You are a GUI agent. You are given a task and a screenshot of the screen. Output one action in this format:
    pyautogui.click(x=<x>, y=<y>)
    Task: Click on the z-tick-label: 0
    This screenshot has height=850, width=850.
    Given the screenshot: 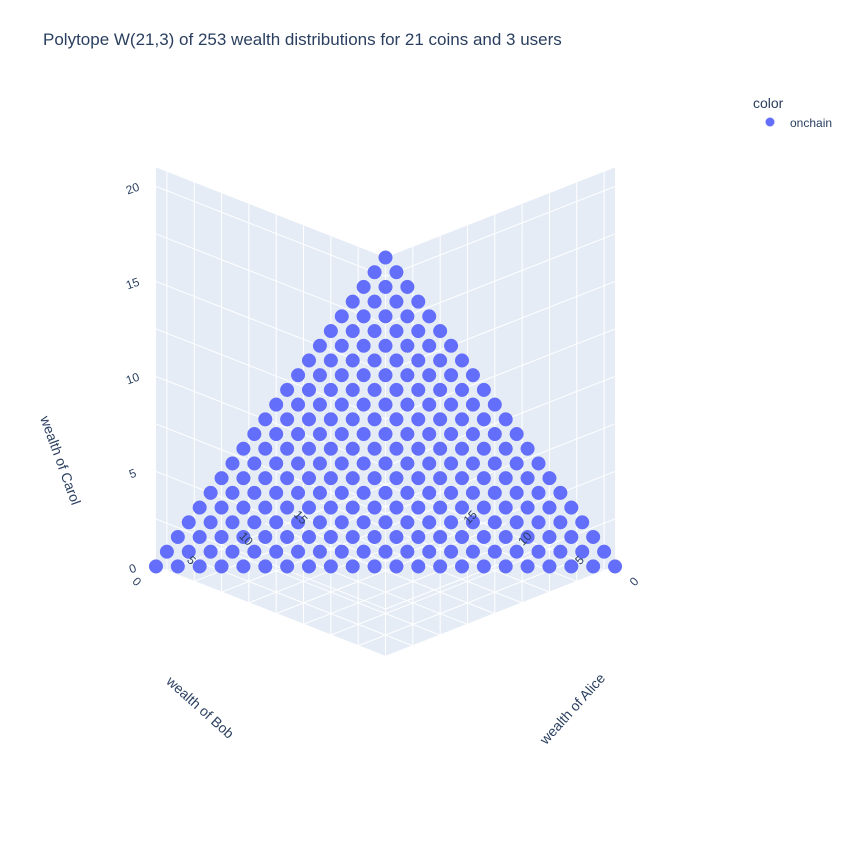 What is the action you would take?
    pyautogui.click(x=132, y=569)
    